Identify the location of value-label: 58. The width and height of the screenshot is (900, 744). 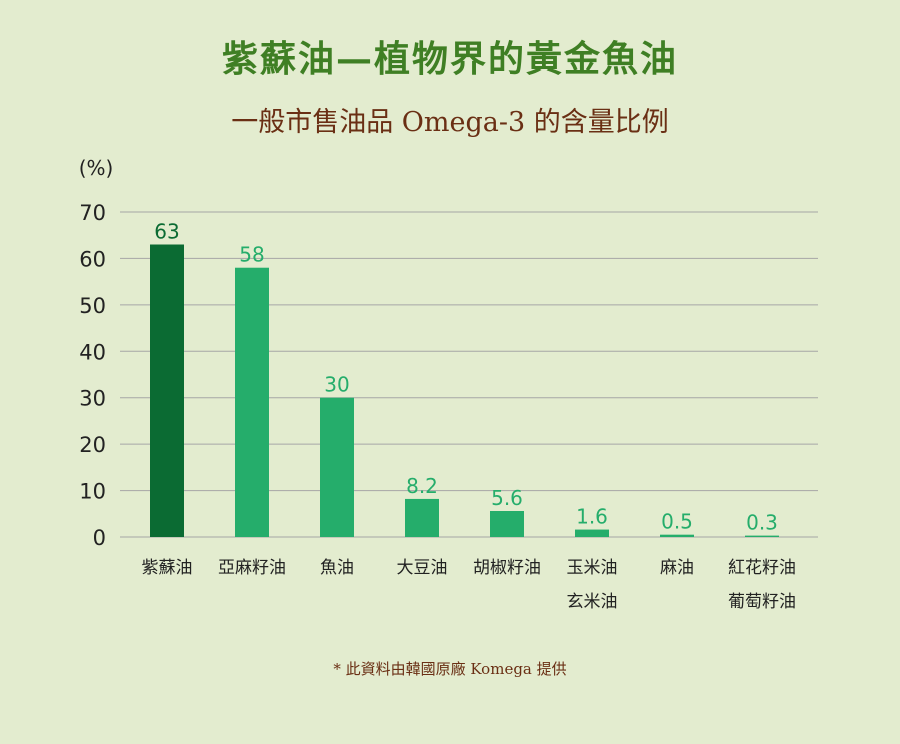
(251, 255).